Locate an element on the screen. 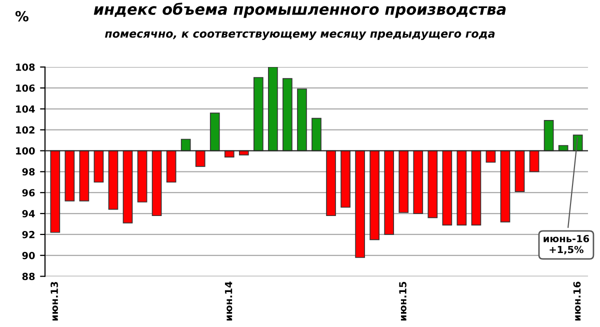 The height and width of the screenshot is (327, 600). y-tick-label: 102 is located at coordinates (25, 130).